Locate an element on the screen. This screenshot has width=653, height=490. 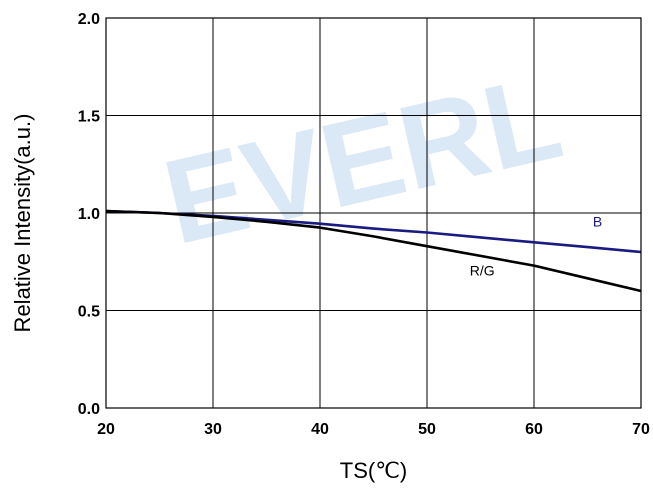
x-tick-label: 40 is located at coordinates (320, 429).